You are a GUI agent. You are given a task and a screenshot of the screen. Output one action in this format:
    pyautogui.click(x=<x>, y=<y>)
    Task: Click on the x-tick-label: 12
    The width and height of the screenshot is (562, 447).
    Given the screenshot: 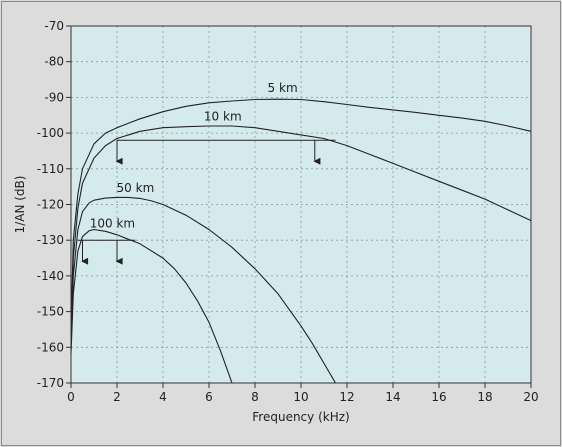 What is the action you would take?
    pyautogui.click(x=346, y=397)
    